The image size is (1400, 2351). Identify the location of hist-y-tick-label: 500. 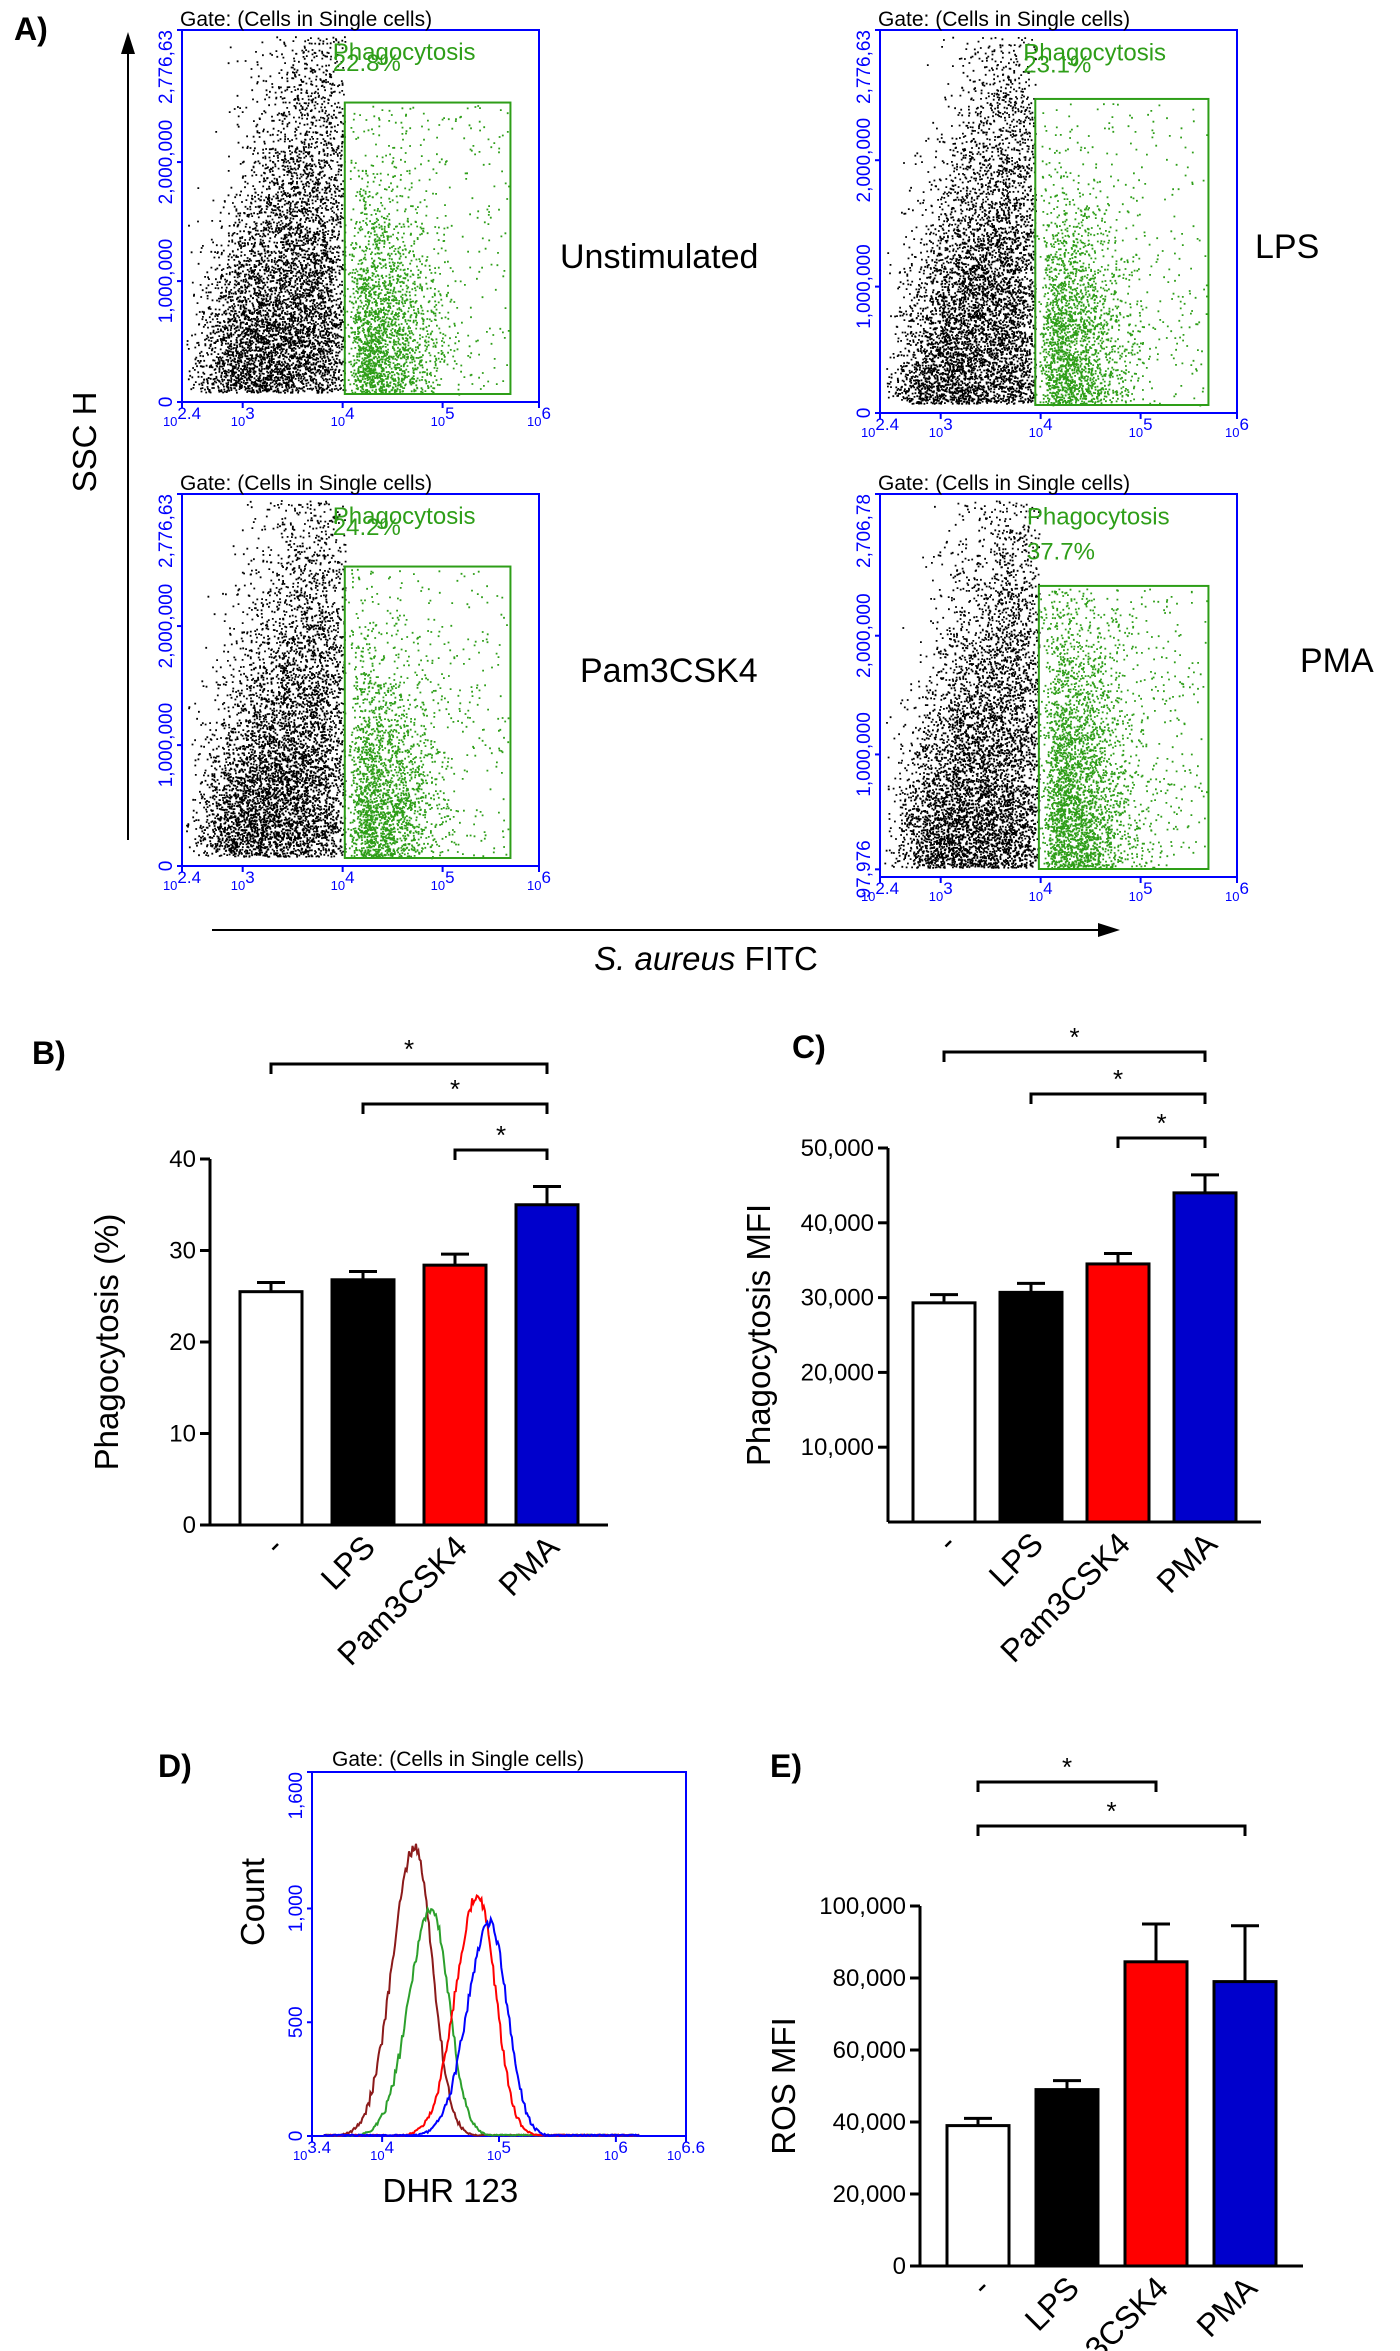
(296, 2022).